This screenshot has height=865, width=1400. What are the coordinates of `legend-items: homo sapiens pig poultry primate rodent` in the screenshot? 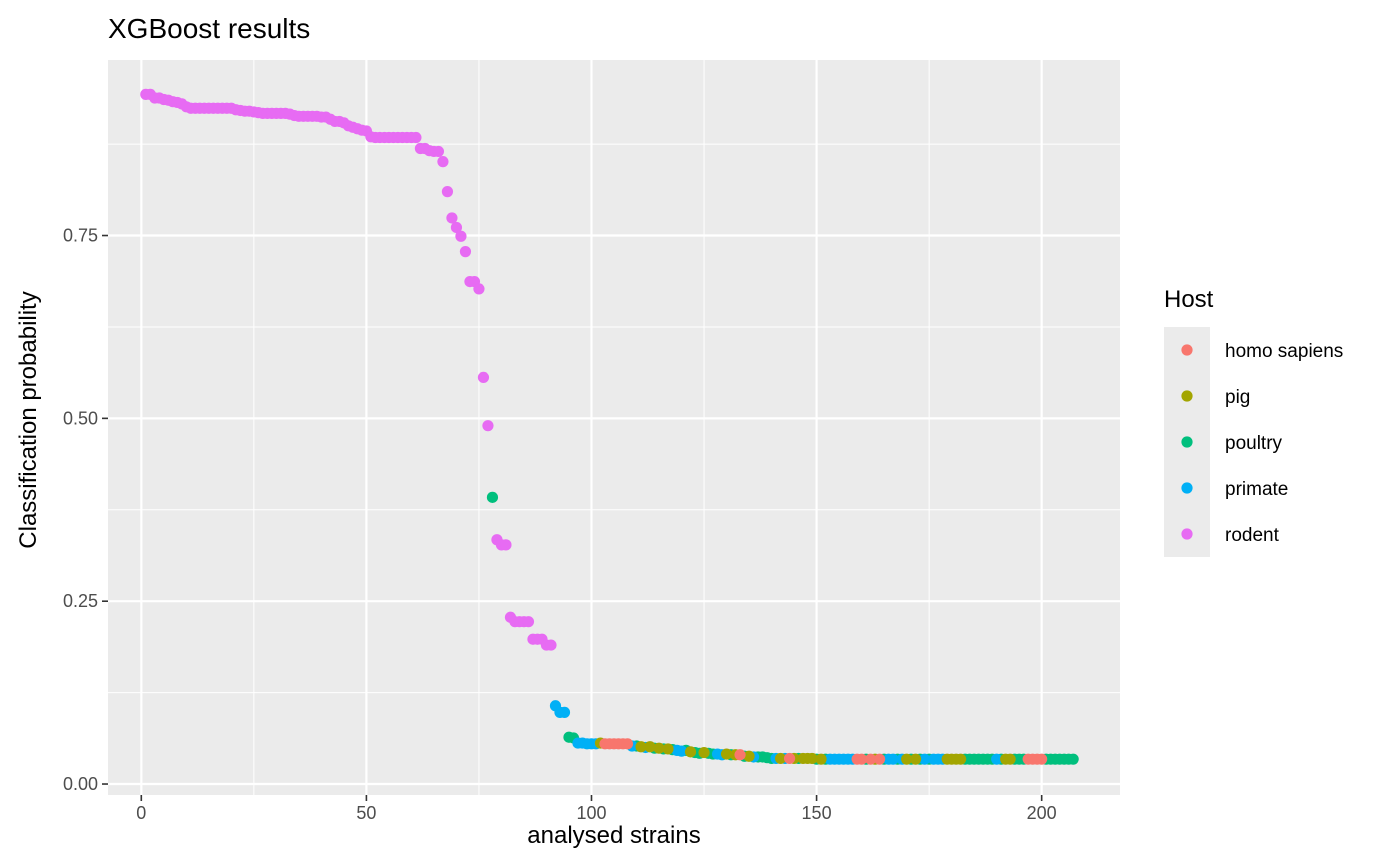 It's located at (1262, 443).